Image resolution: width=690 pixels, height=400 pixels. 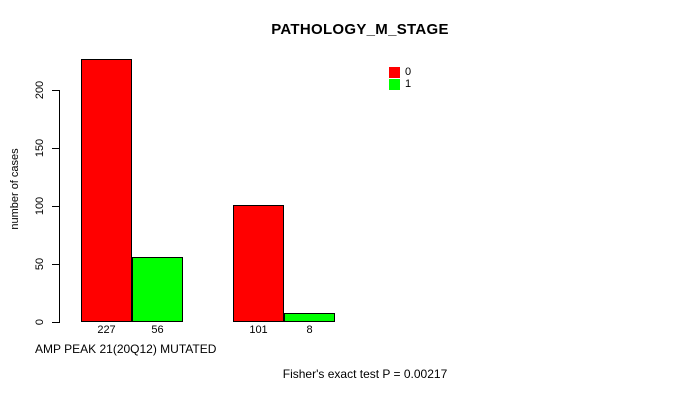 What do you see at coordinates (309, 330) in the screenshot?
I see `bar-value-label: 8` at bounding box center [309, 330].